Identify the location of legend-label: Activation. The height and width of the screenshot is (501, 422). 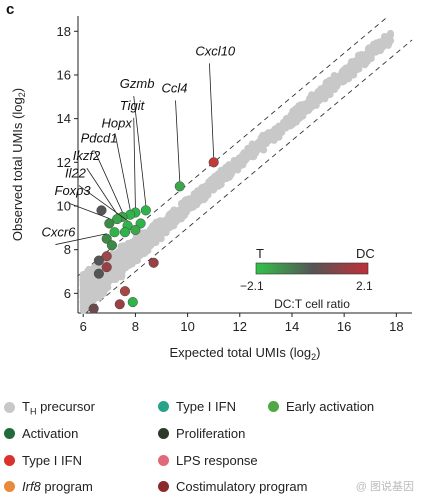
(50, 433).